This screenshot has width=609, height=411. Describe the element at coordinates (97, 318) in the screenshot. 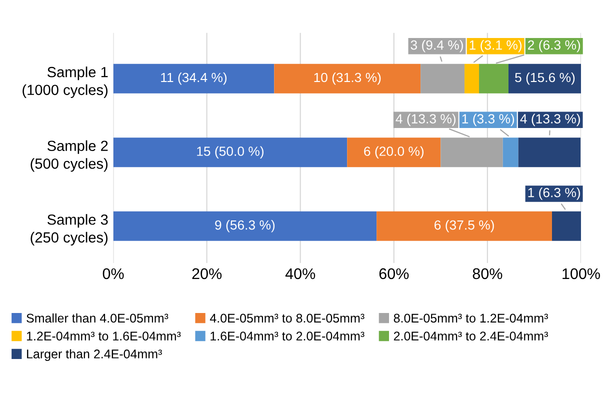

I see `legend-label: Smaller than 4.0E-05mm³` at that location.